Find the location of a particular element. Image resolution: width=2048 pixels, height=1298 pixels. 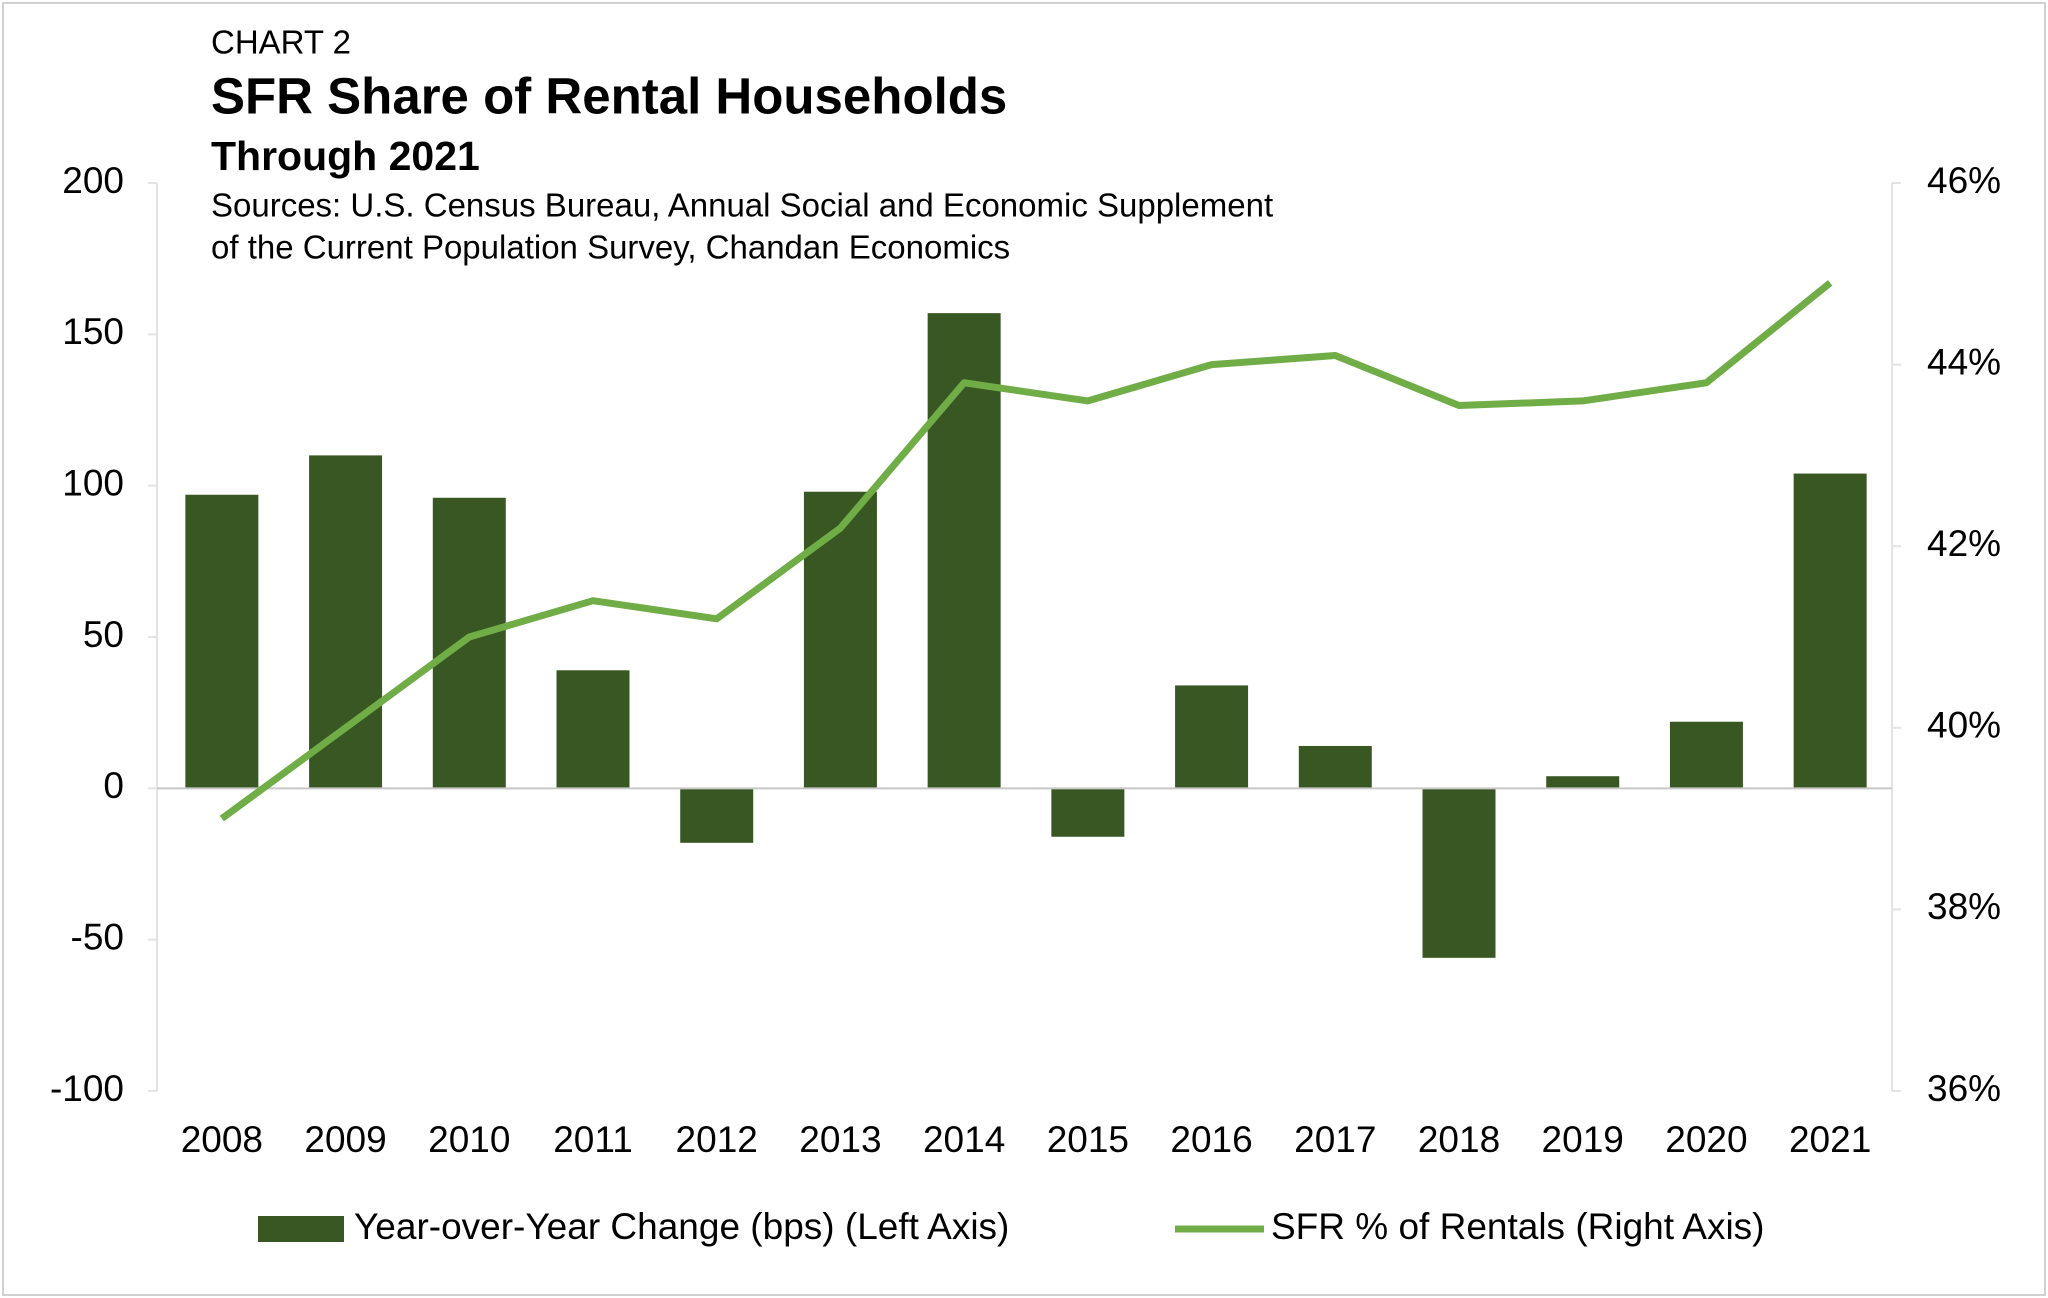

x-tick-label: 2008 is located at coordinates (222, 1139).